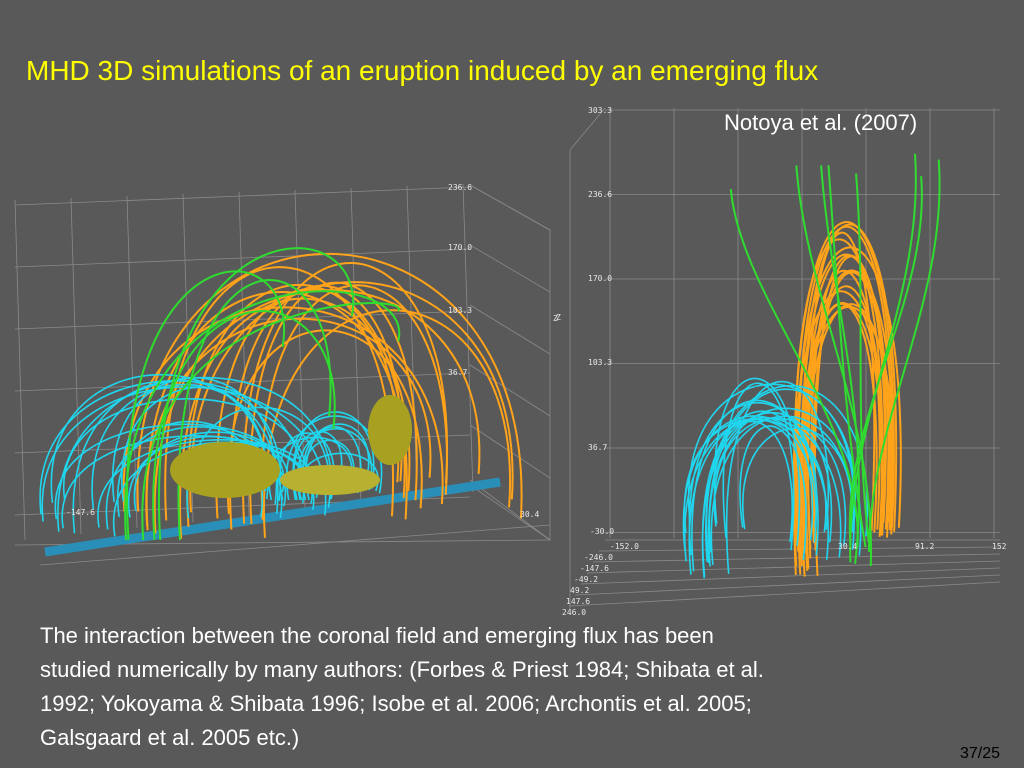 The width and height of the screenshot is (1024, 768). I want to click on axis-label: -246.0, so click(598, 557).